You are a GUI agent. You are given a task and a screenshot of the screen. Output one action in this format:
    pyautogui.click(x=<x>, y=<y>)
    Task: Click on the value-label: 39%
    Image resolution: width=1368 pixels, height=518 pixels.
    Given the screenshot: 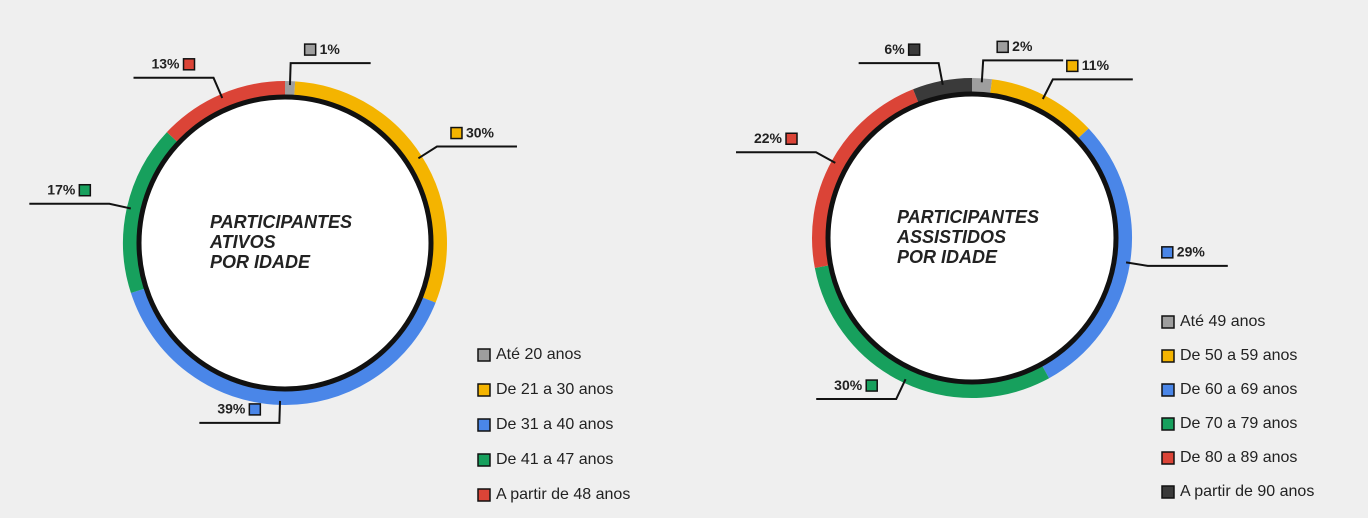 What is the action you would take?
    pyautogui.click(x=231, y=409)
    